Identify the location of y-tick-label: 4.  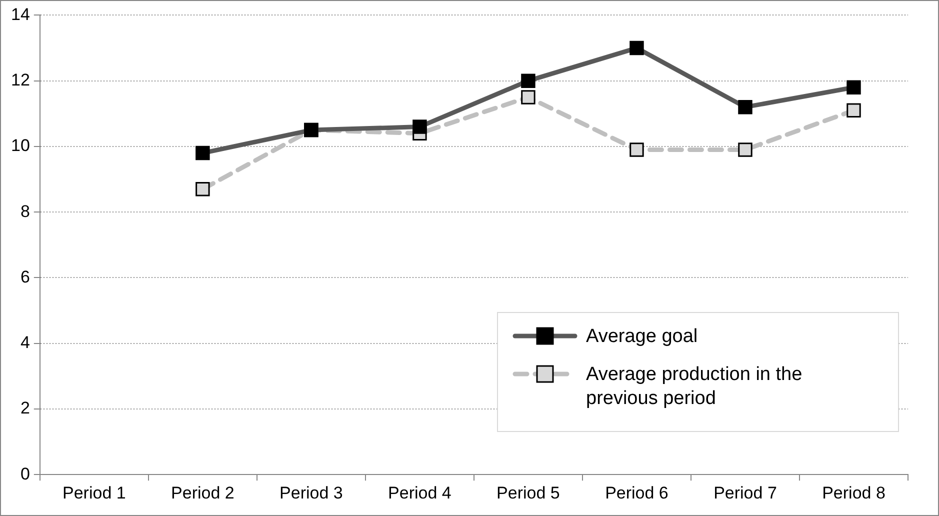
(25, 342).